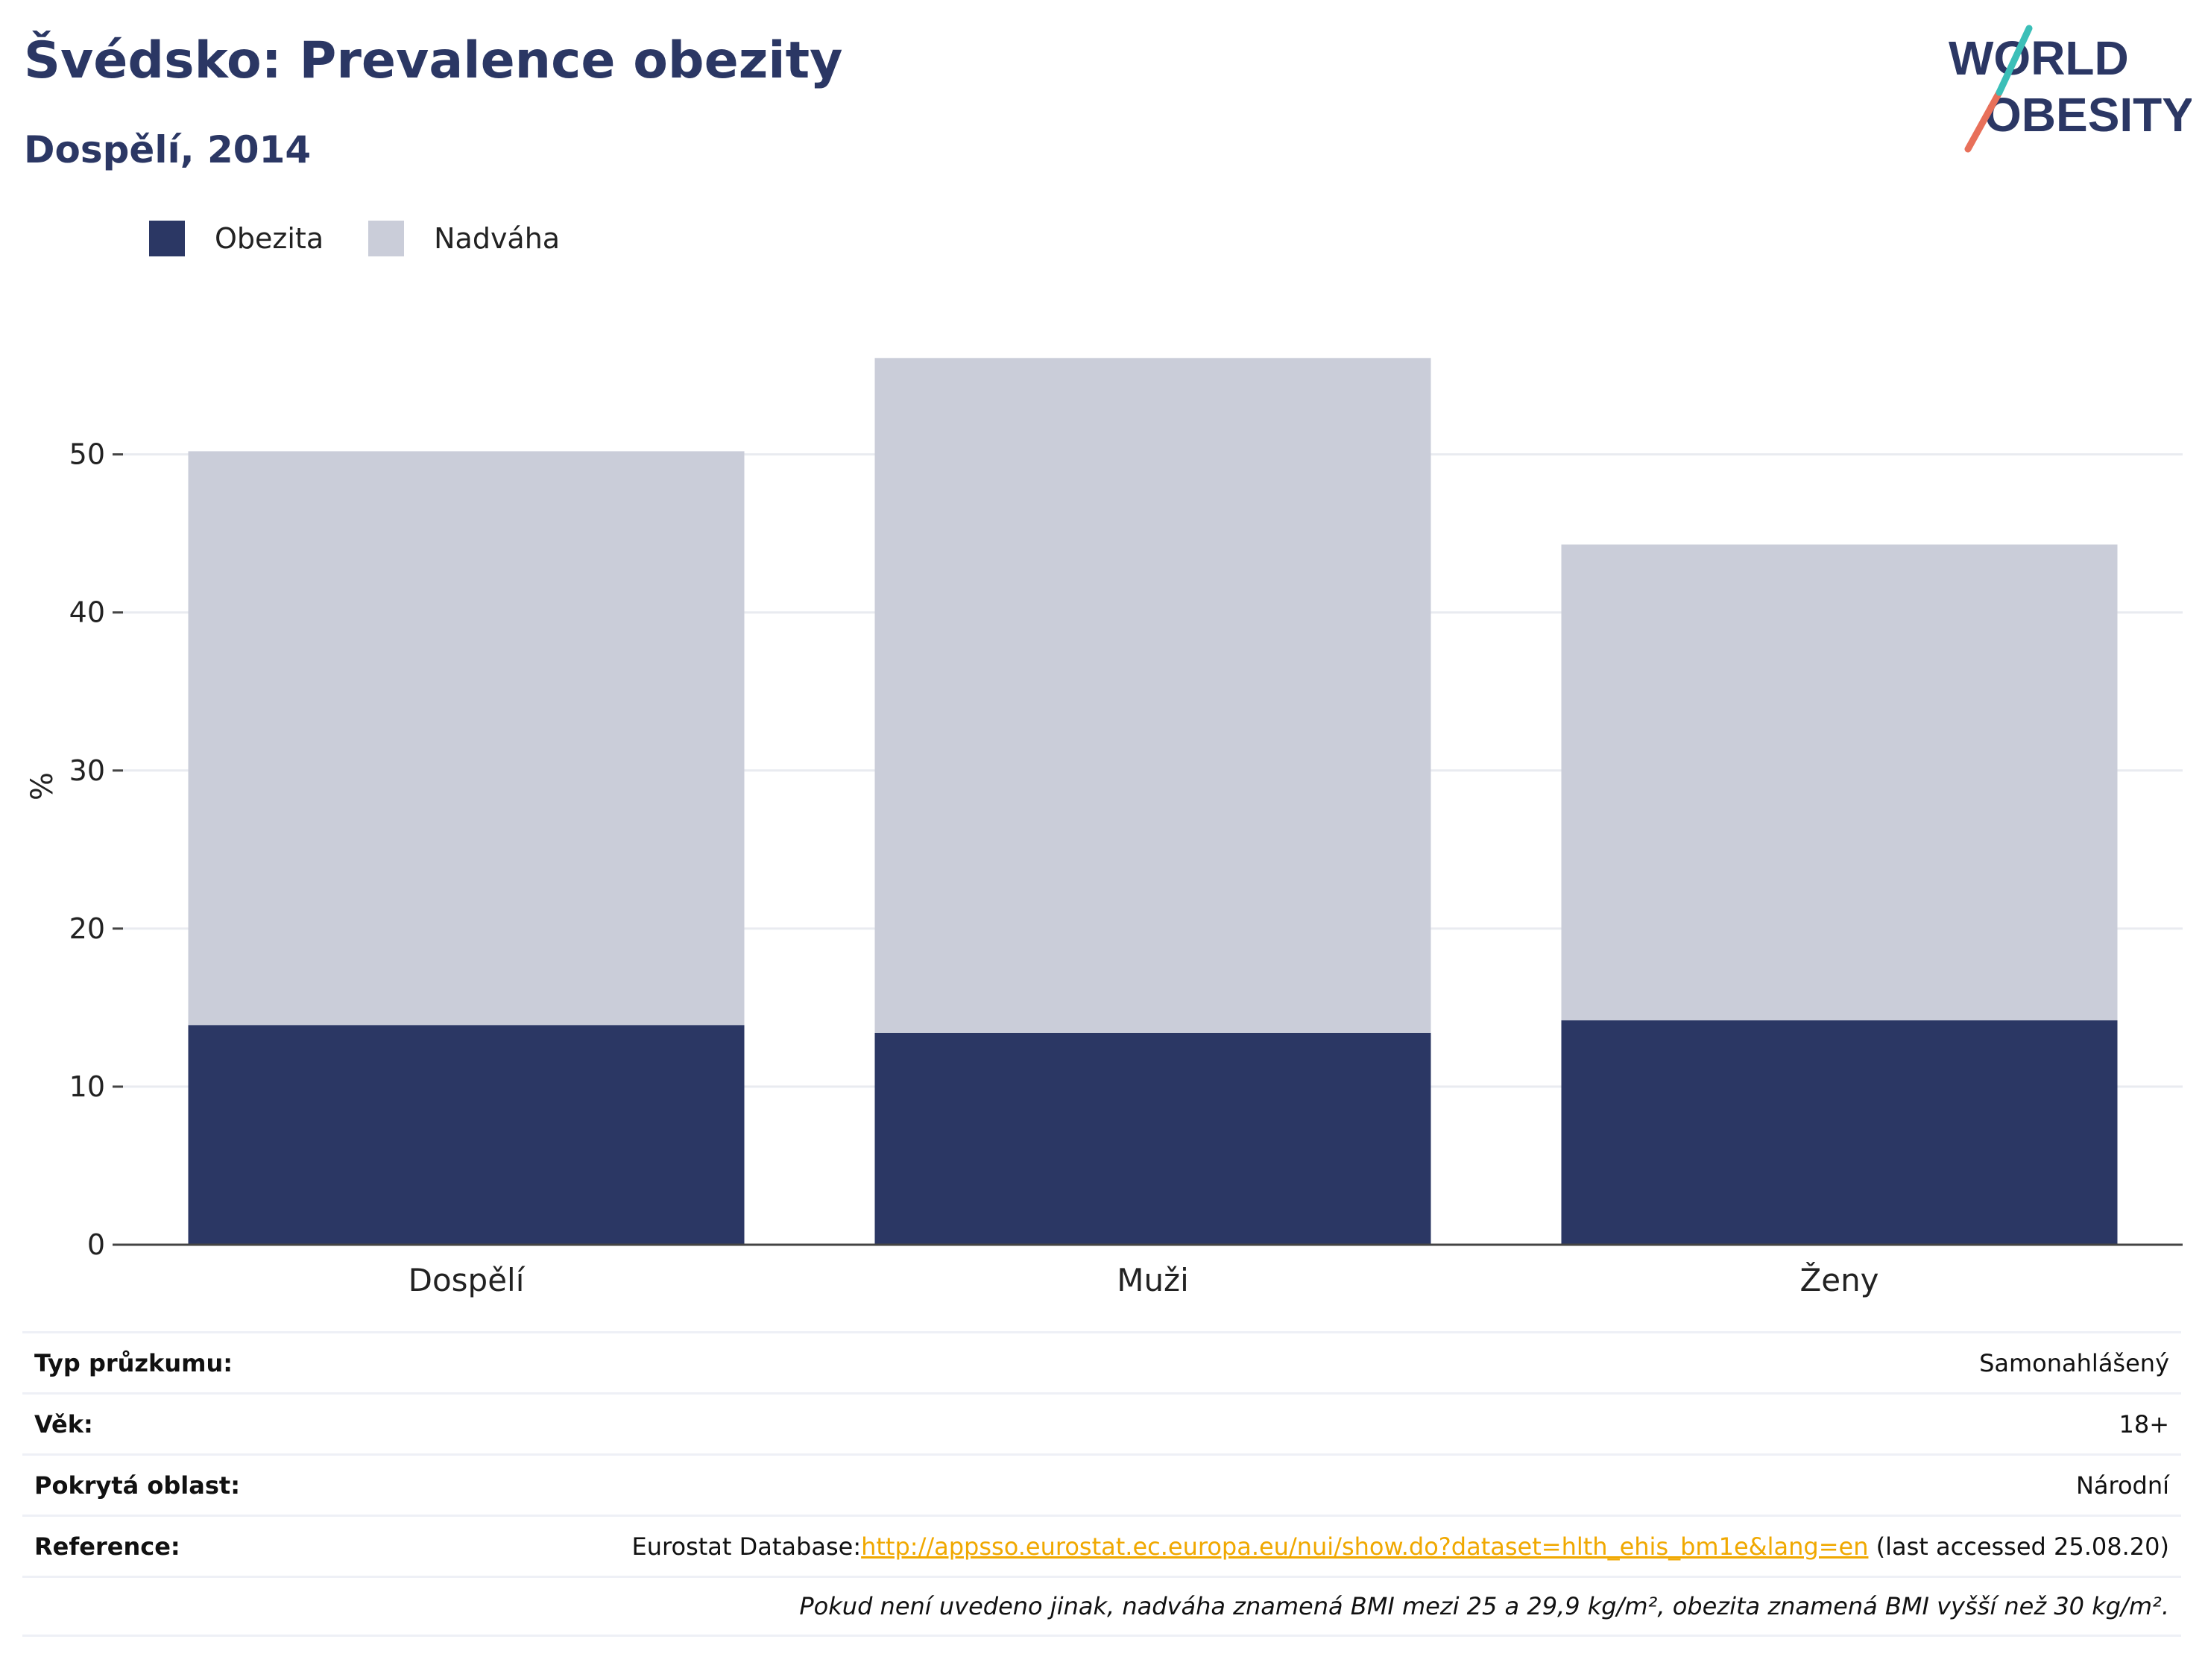 Image resolution: width=2205 pixels, height=1680 pixels. Describe the element at coordinates (87, 1086) in the screenshot. I see `y-tick-label: 10` at that location.